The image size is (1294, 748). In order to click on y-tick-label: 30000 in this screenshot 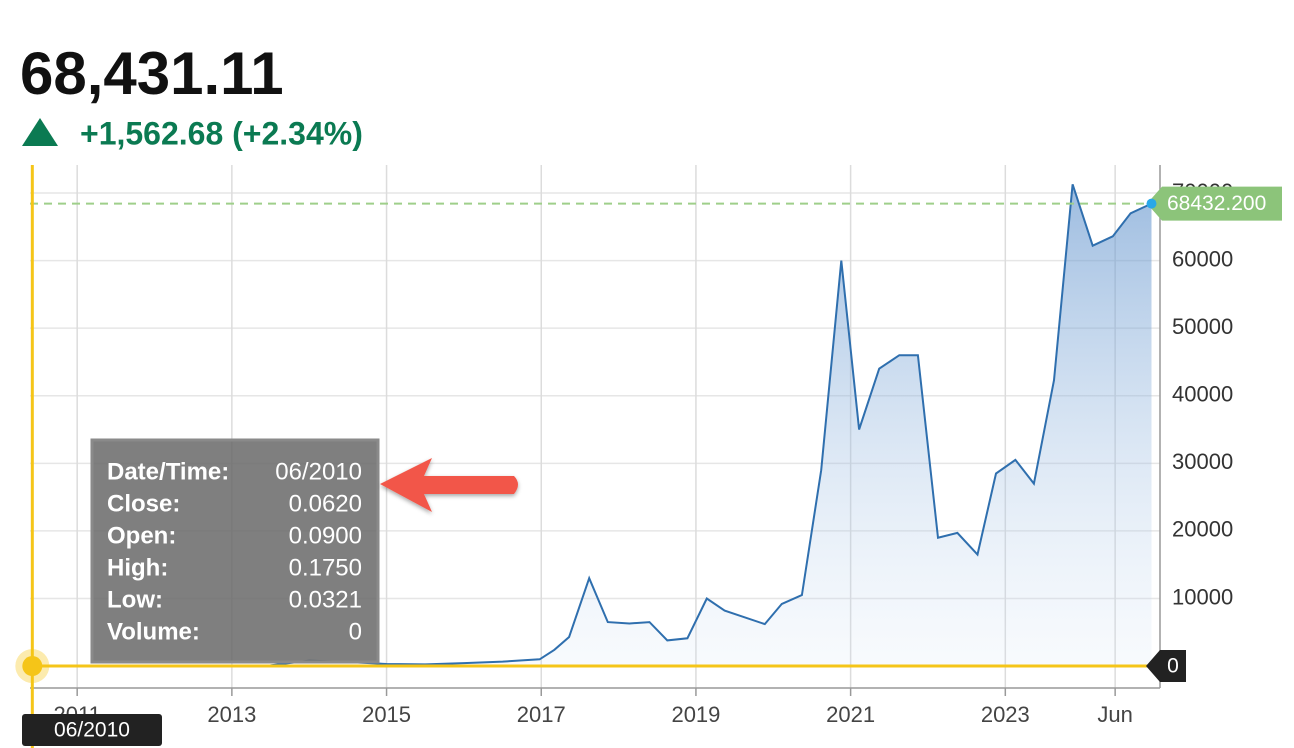, I will do `click(1202, 461)`.